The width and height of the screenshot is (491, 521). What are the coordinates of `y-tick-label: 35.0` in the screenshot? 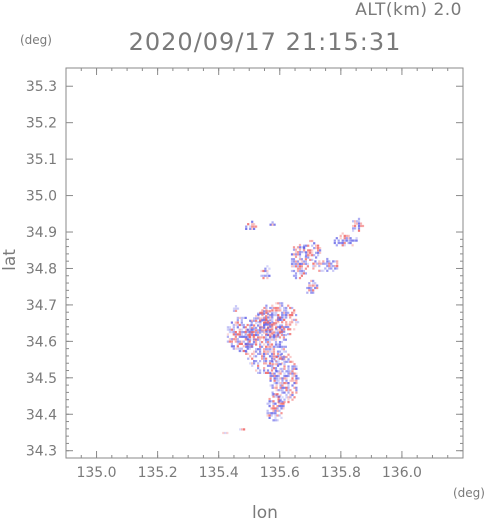 It's located at (41, 197).